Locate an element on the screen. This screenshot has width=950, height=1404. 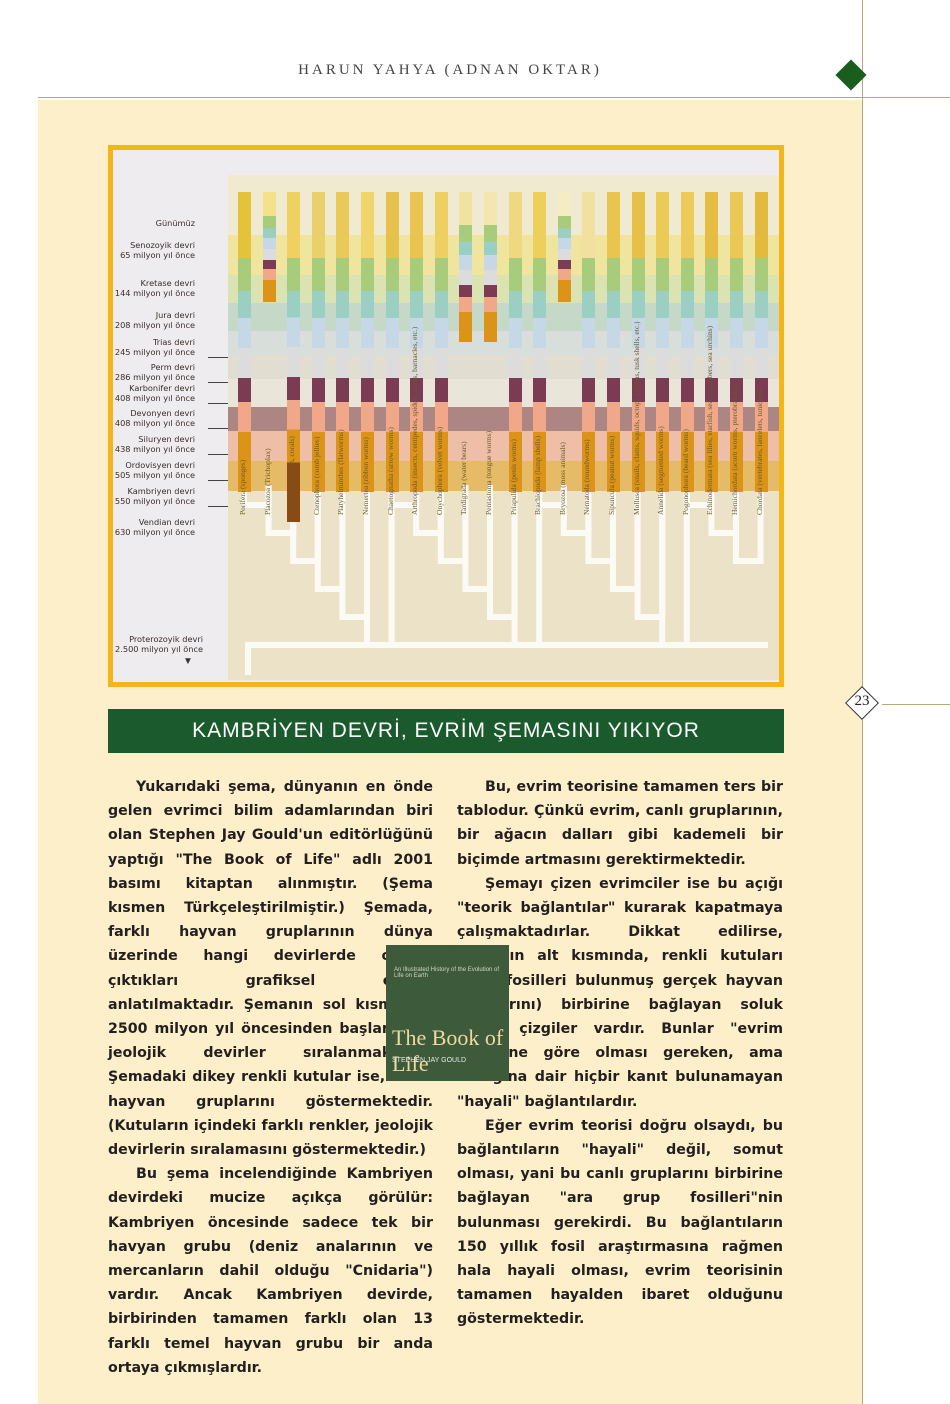
era-label: Kambriyen devri 550 milyon yıl önce is located at coordinates (140, 496).